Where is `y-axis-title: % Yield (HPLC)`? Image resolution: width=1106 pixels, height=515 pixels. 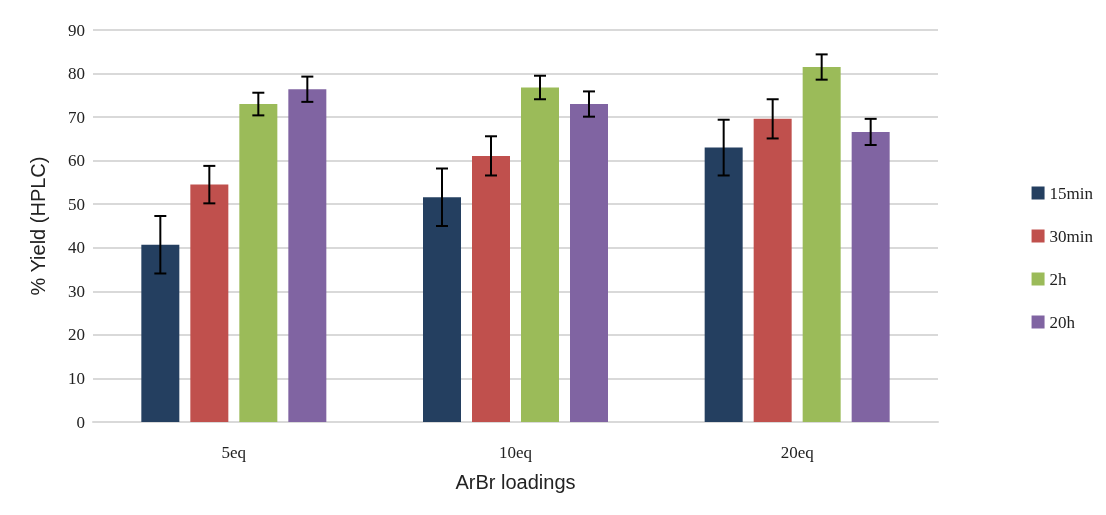 y-axis-title: % Yield (HPLC) is located at coordinates (38, 226).